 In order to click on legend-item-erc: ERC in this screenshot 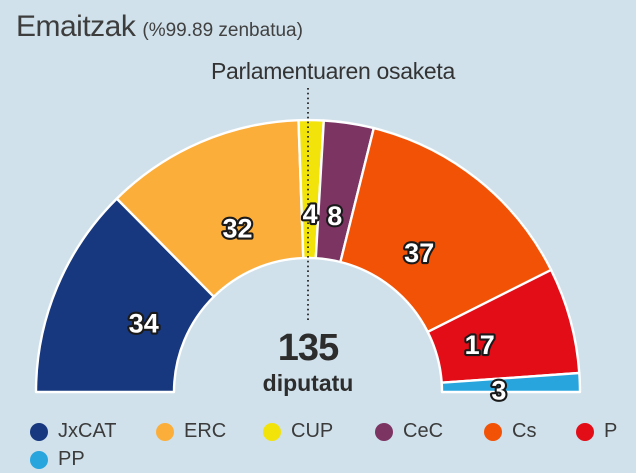, I will do `click(191, 431)`.